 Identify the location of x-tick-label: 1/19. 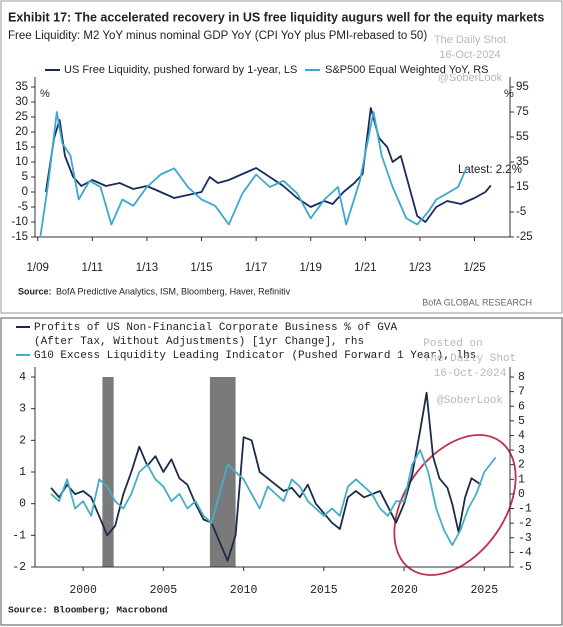
(311, 268).